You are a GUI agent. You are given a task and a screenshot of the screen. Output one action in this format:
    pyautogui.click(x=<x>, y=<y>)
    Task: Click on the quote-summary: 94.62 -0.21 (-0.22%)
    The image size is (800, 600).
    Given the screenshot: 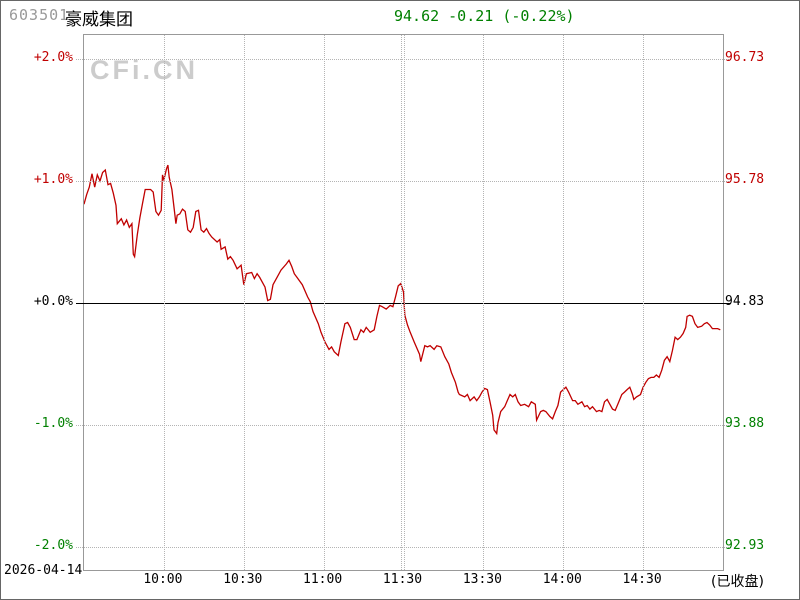 What is the action you would take?
    pyautogui.click(x=489, y=16)
    